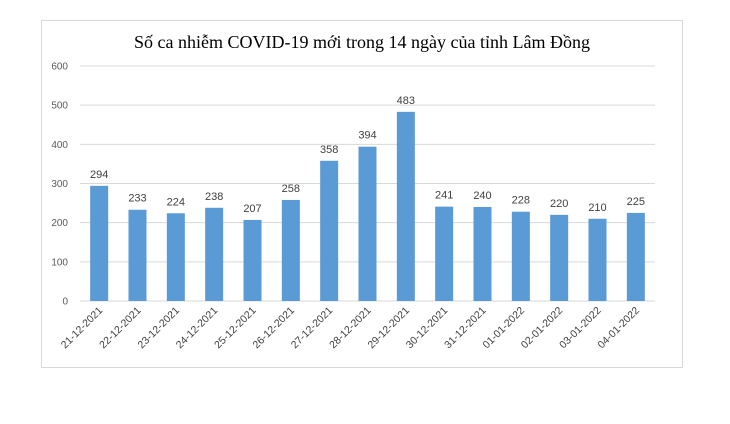  Describe the element at coordinates (252, 209) in the screenshot. I see `data-label: 207` at that location.